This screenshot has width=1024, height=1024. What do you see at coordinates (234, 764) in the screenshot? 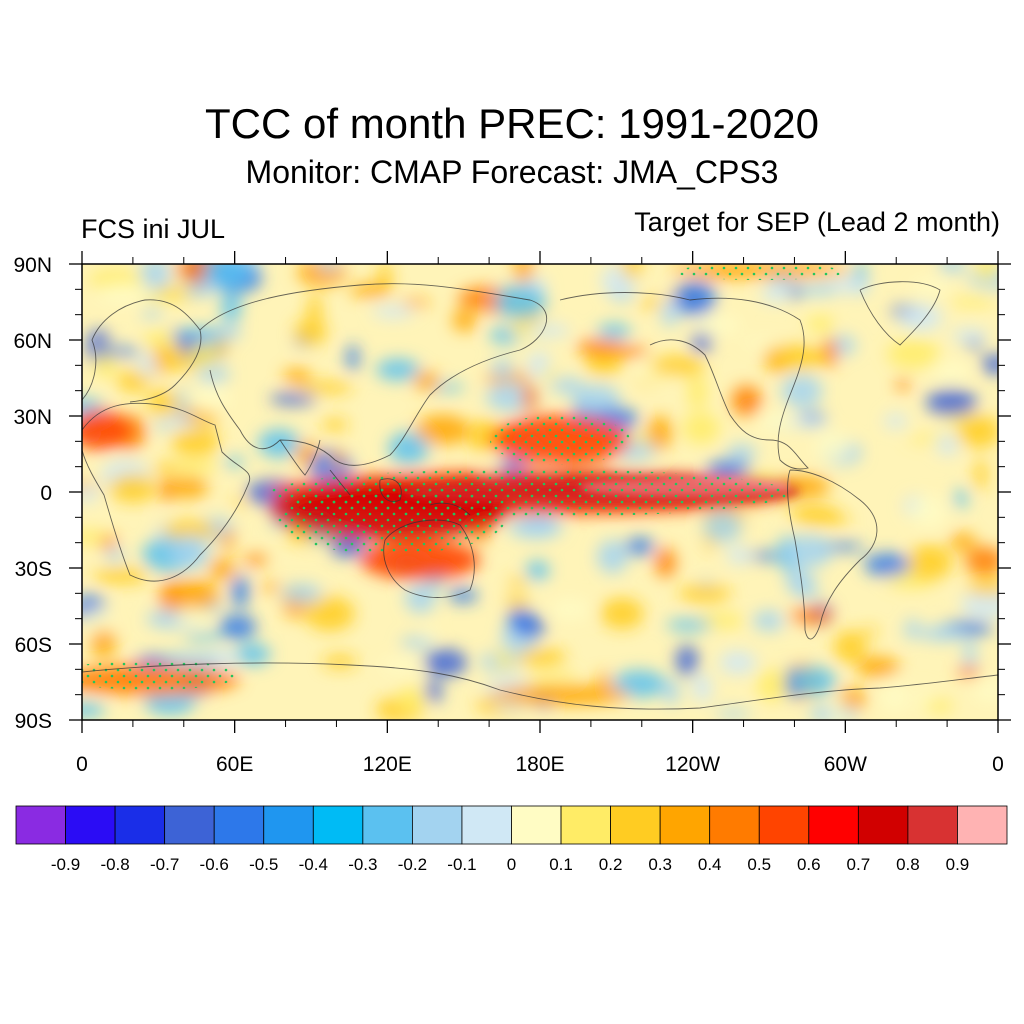
I see `lon-tick-label: 60E` at bounding box center [234, 764].